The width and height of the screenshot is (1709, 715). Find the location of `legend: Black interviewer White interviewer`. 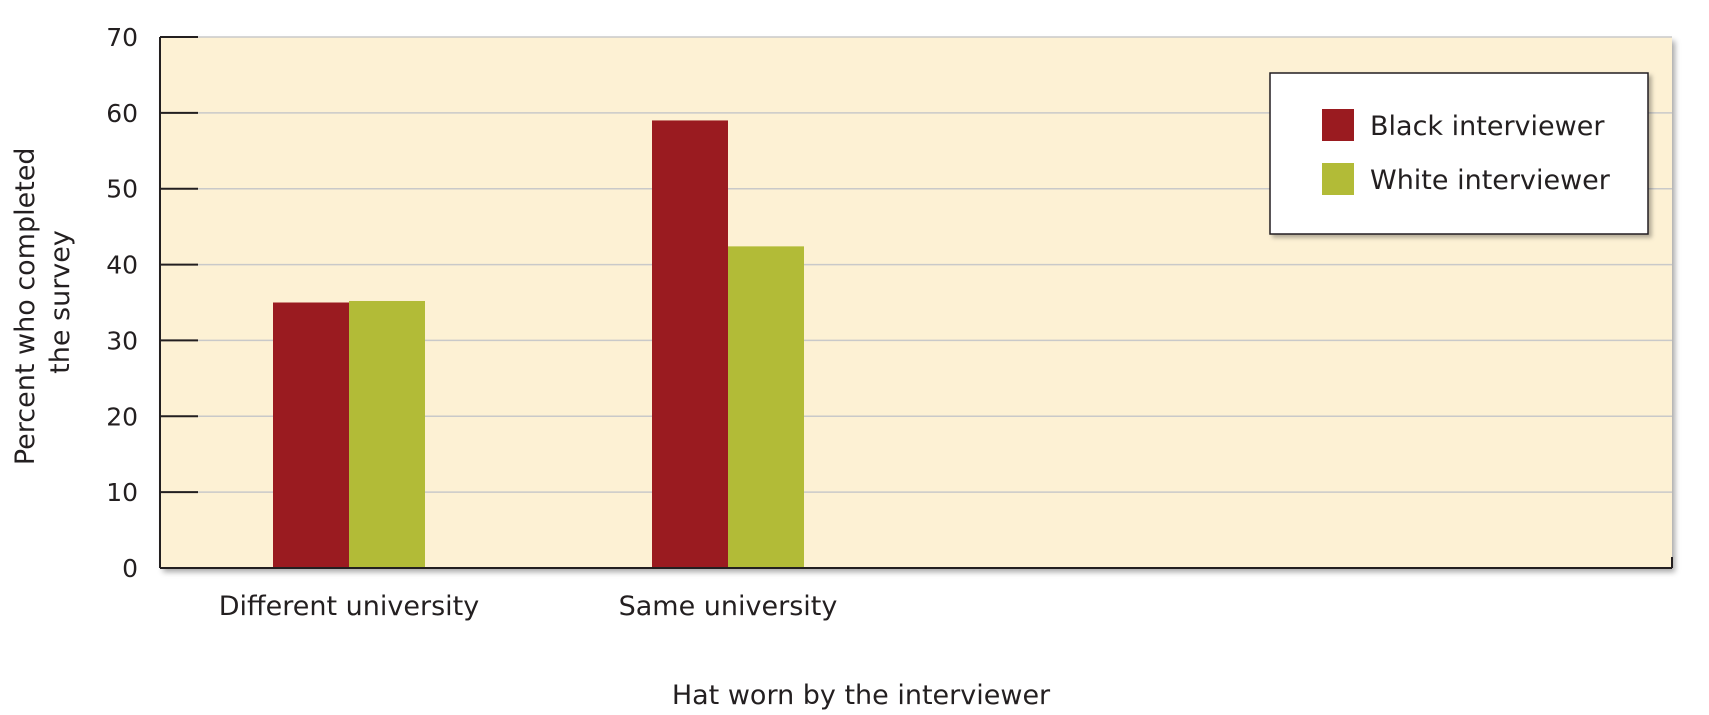

legend: Black interviewer White interviewer is located at coordinates (1459, 153).